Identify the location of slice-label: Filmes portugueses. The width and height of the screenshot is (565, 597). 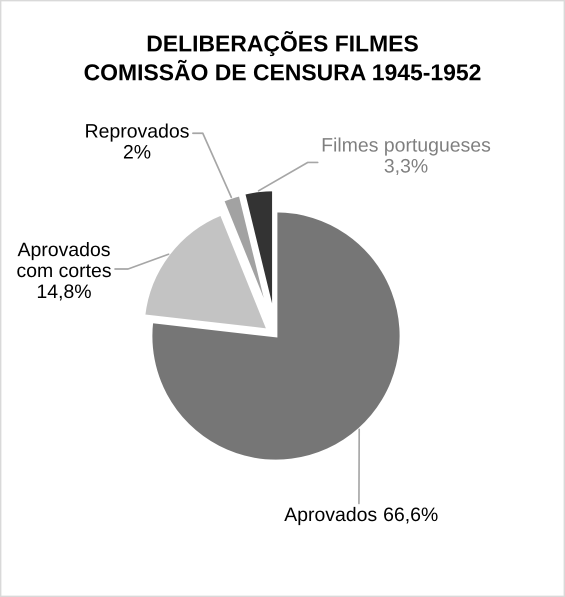
(406, 146).